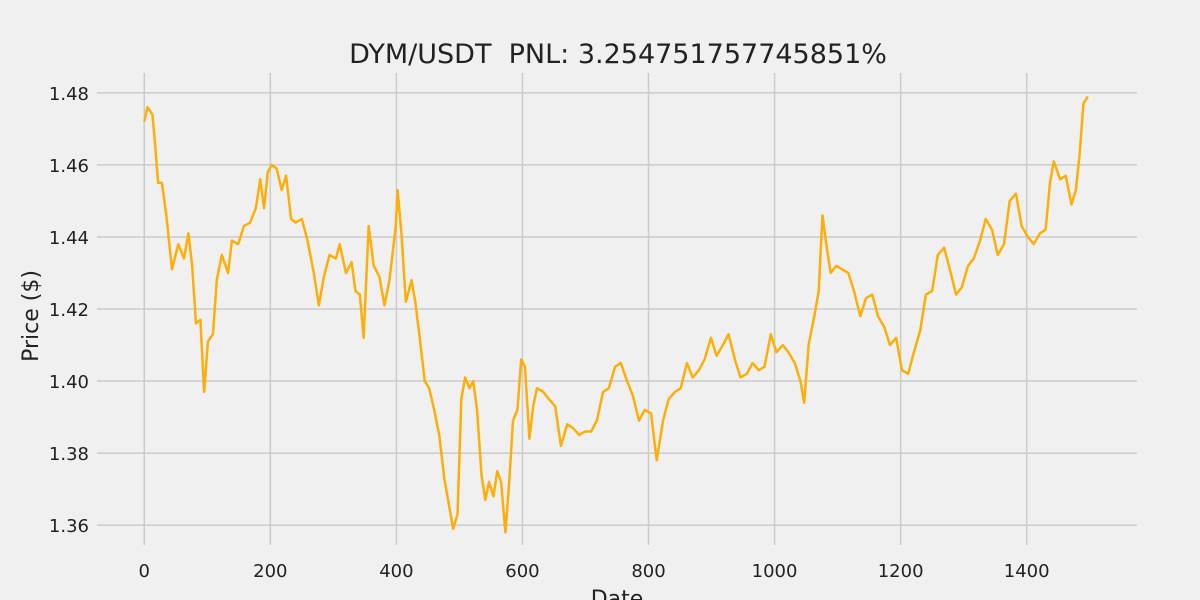 This screenshot has height=600, width=1200. I want to click on y-tick-label: 1.40, so click(69, 382).